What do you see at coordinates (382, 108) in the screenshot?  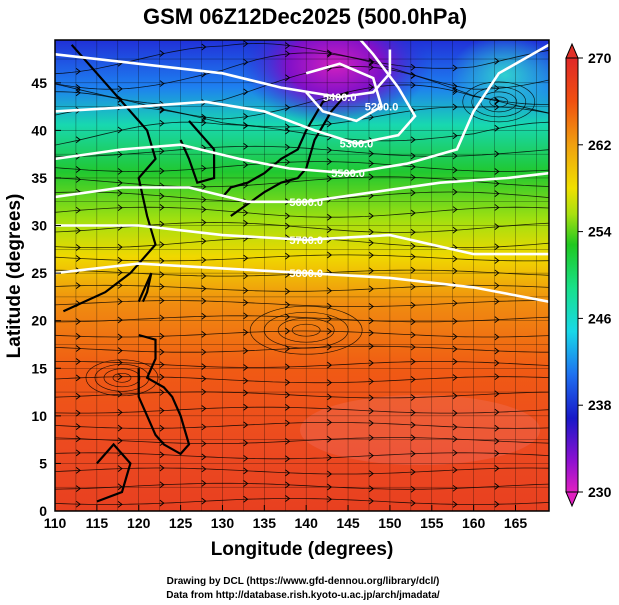 I see `contour-label: 5200.0` at bounding box center [382, 108].